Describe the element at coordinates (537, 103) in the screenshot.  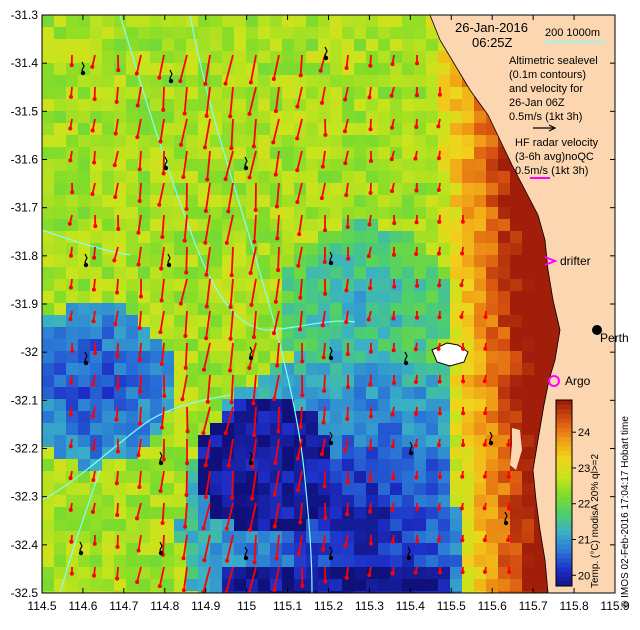
I see `altimetry-line-4: 26-Jan 06Z` at that location.